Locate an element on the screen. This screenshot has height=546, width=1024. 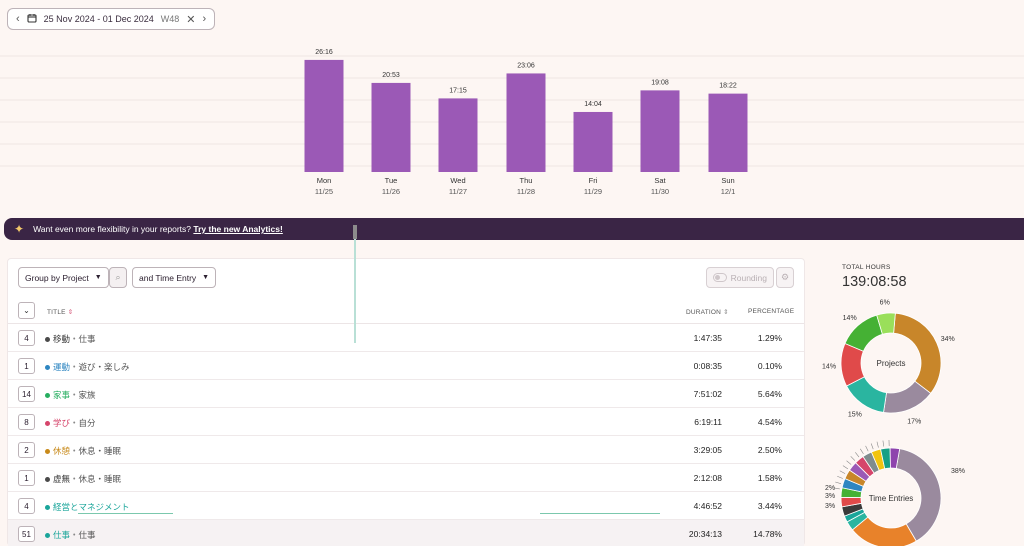
entry-count-badge: 51 is located at coordinates (26, 534).